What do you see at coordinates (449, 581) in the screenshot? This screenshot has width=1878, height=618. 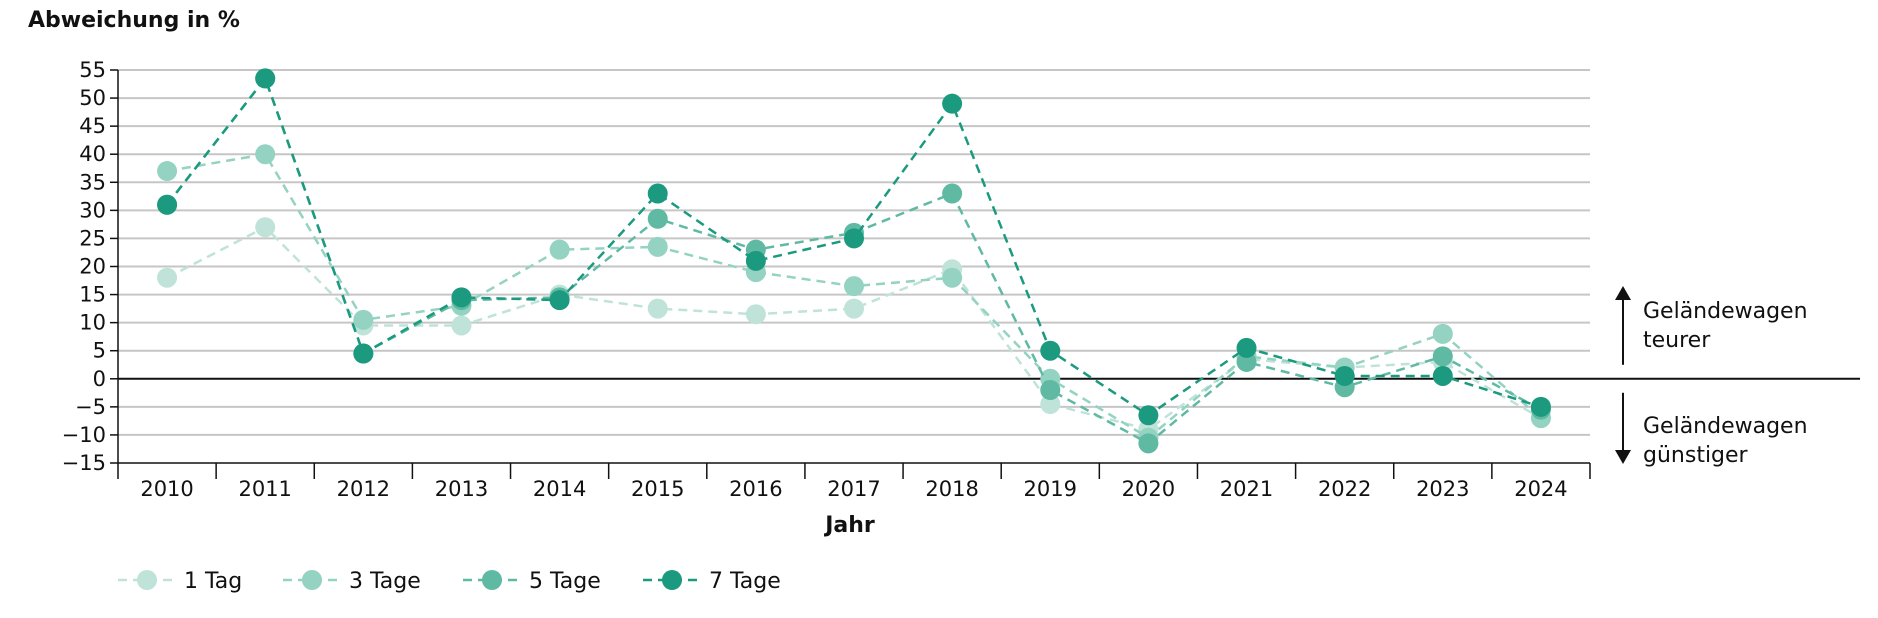 I see `legend: 1 Tag 3 Tage 5 Tage 7 Tage` at bounding box center [449, 581].